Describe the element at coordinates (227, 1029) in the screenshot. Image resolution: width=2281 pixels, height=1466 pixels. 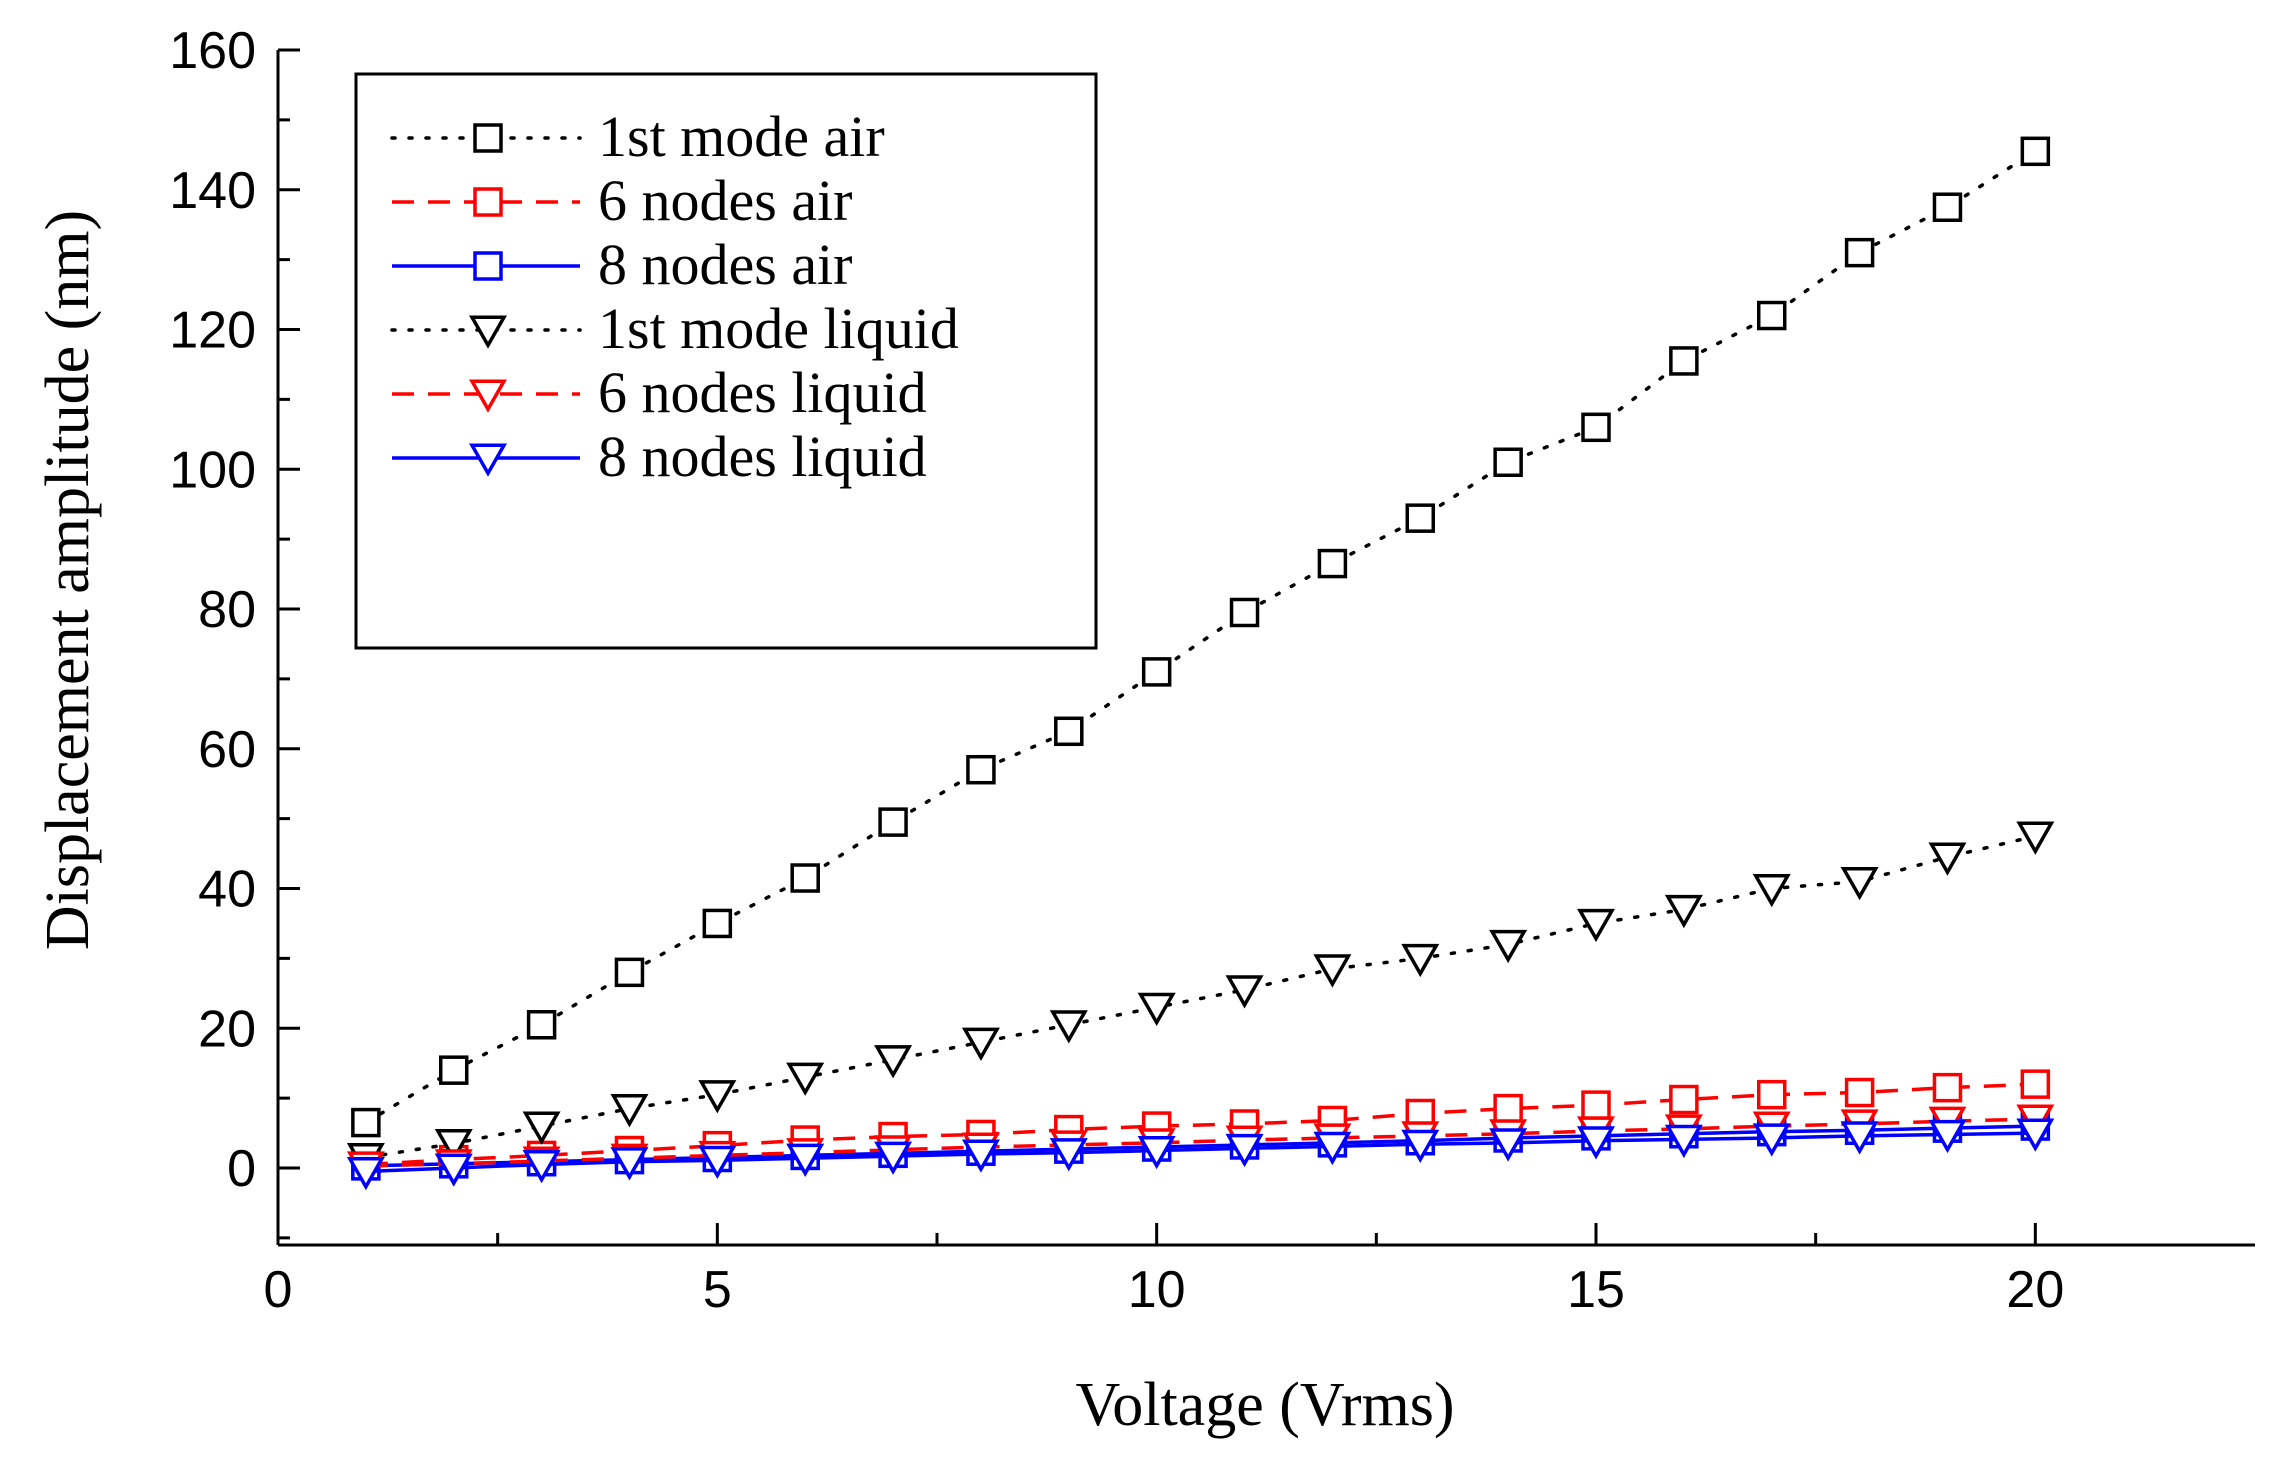
I see `y-tick-label: 20` at that location.